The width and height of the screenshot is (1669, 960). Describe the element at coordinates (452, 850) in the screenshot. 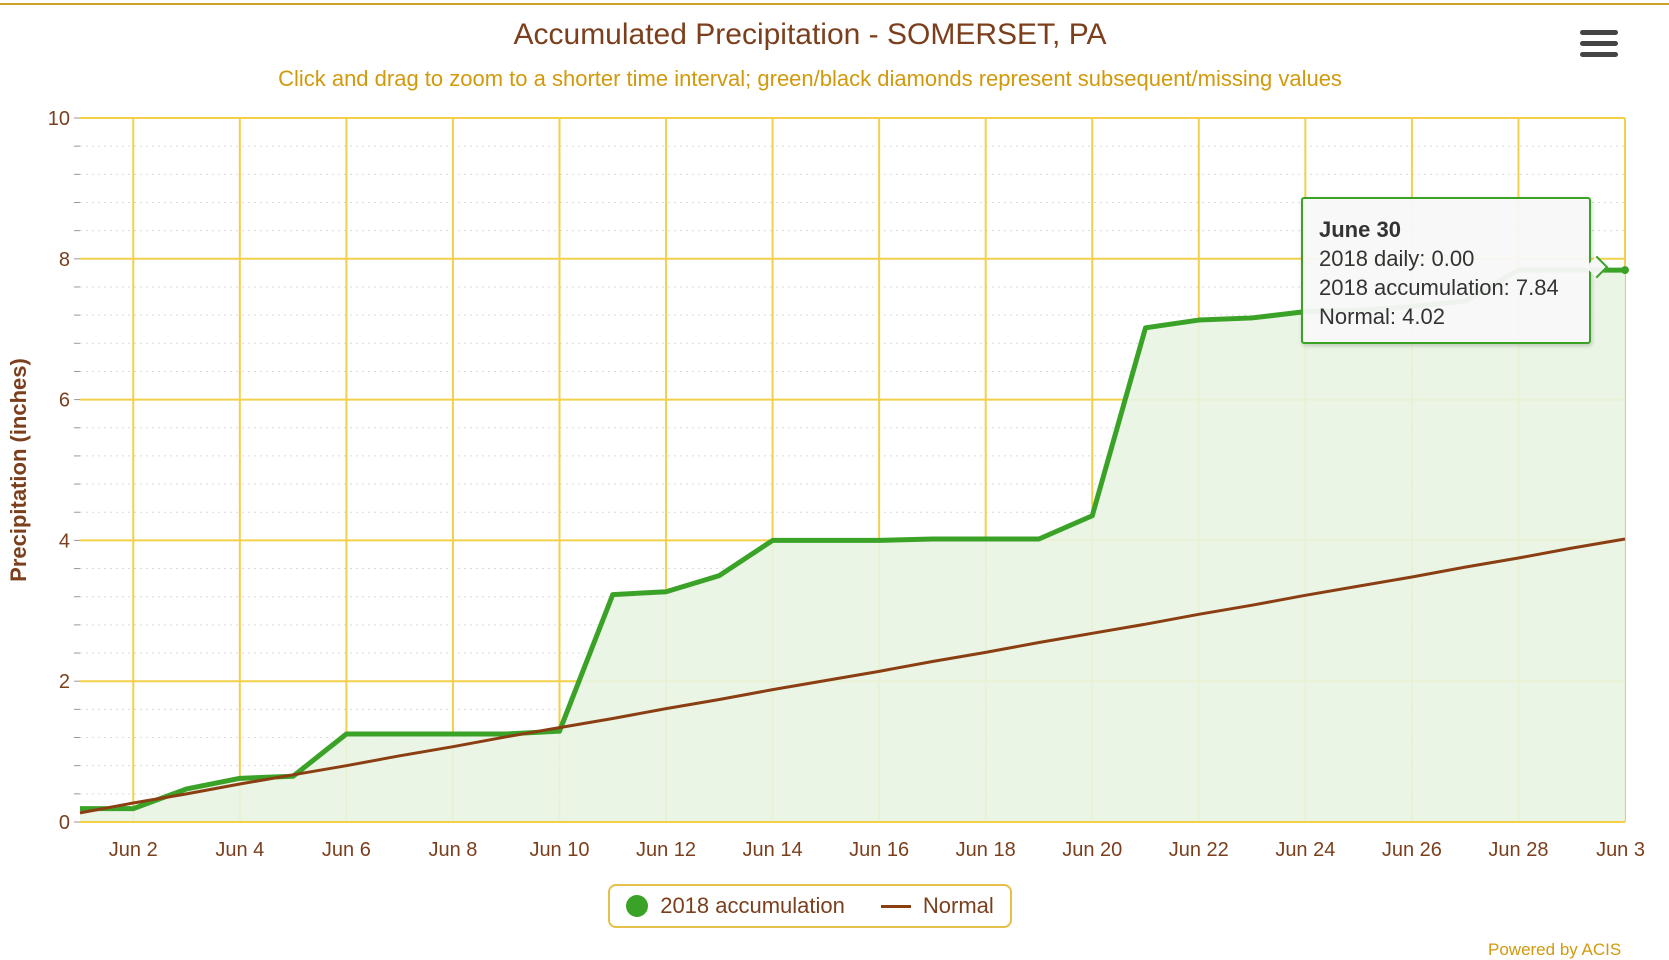

I see `x-tick-label: Jun 8` at that location.